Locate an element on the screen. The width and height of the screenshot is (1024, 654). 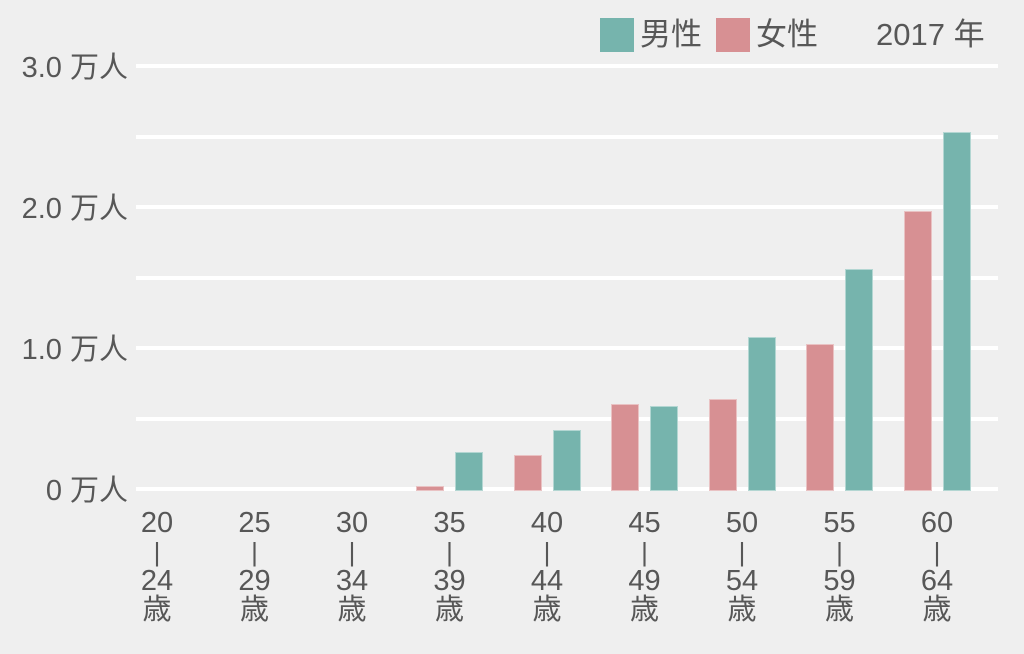
bar-女性-45-49 is located at coordinates (625, 447).